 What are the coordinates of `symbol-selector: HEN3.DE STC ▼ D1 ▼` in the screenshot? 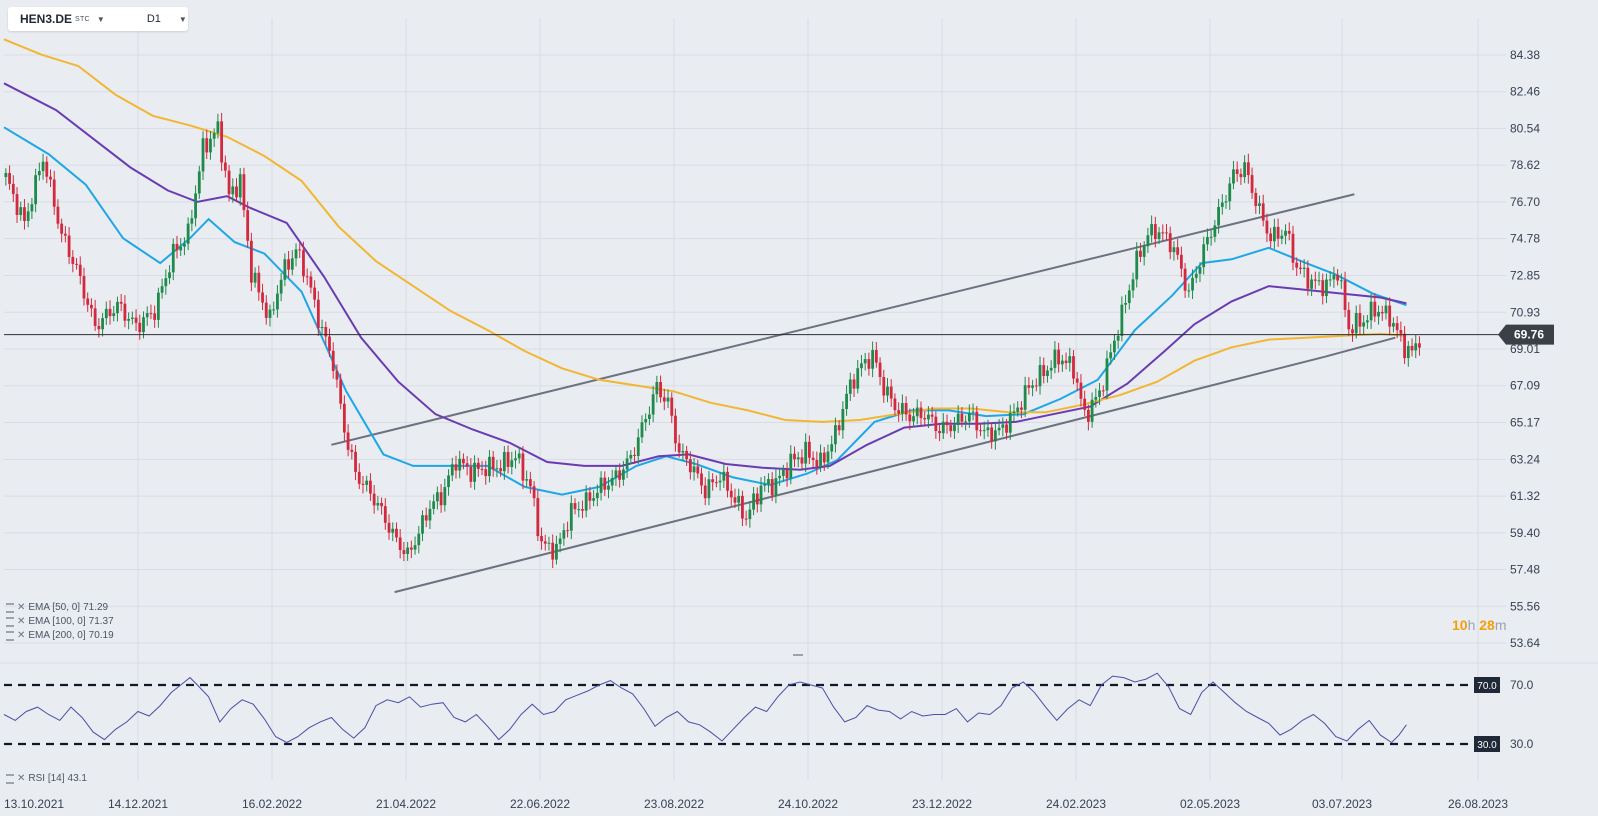 It's located at (98, 19).